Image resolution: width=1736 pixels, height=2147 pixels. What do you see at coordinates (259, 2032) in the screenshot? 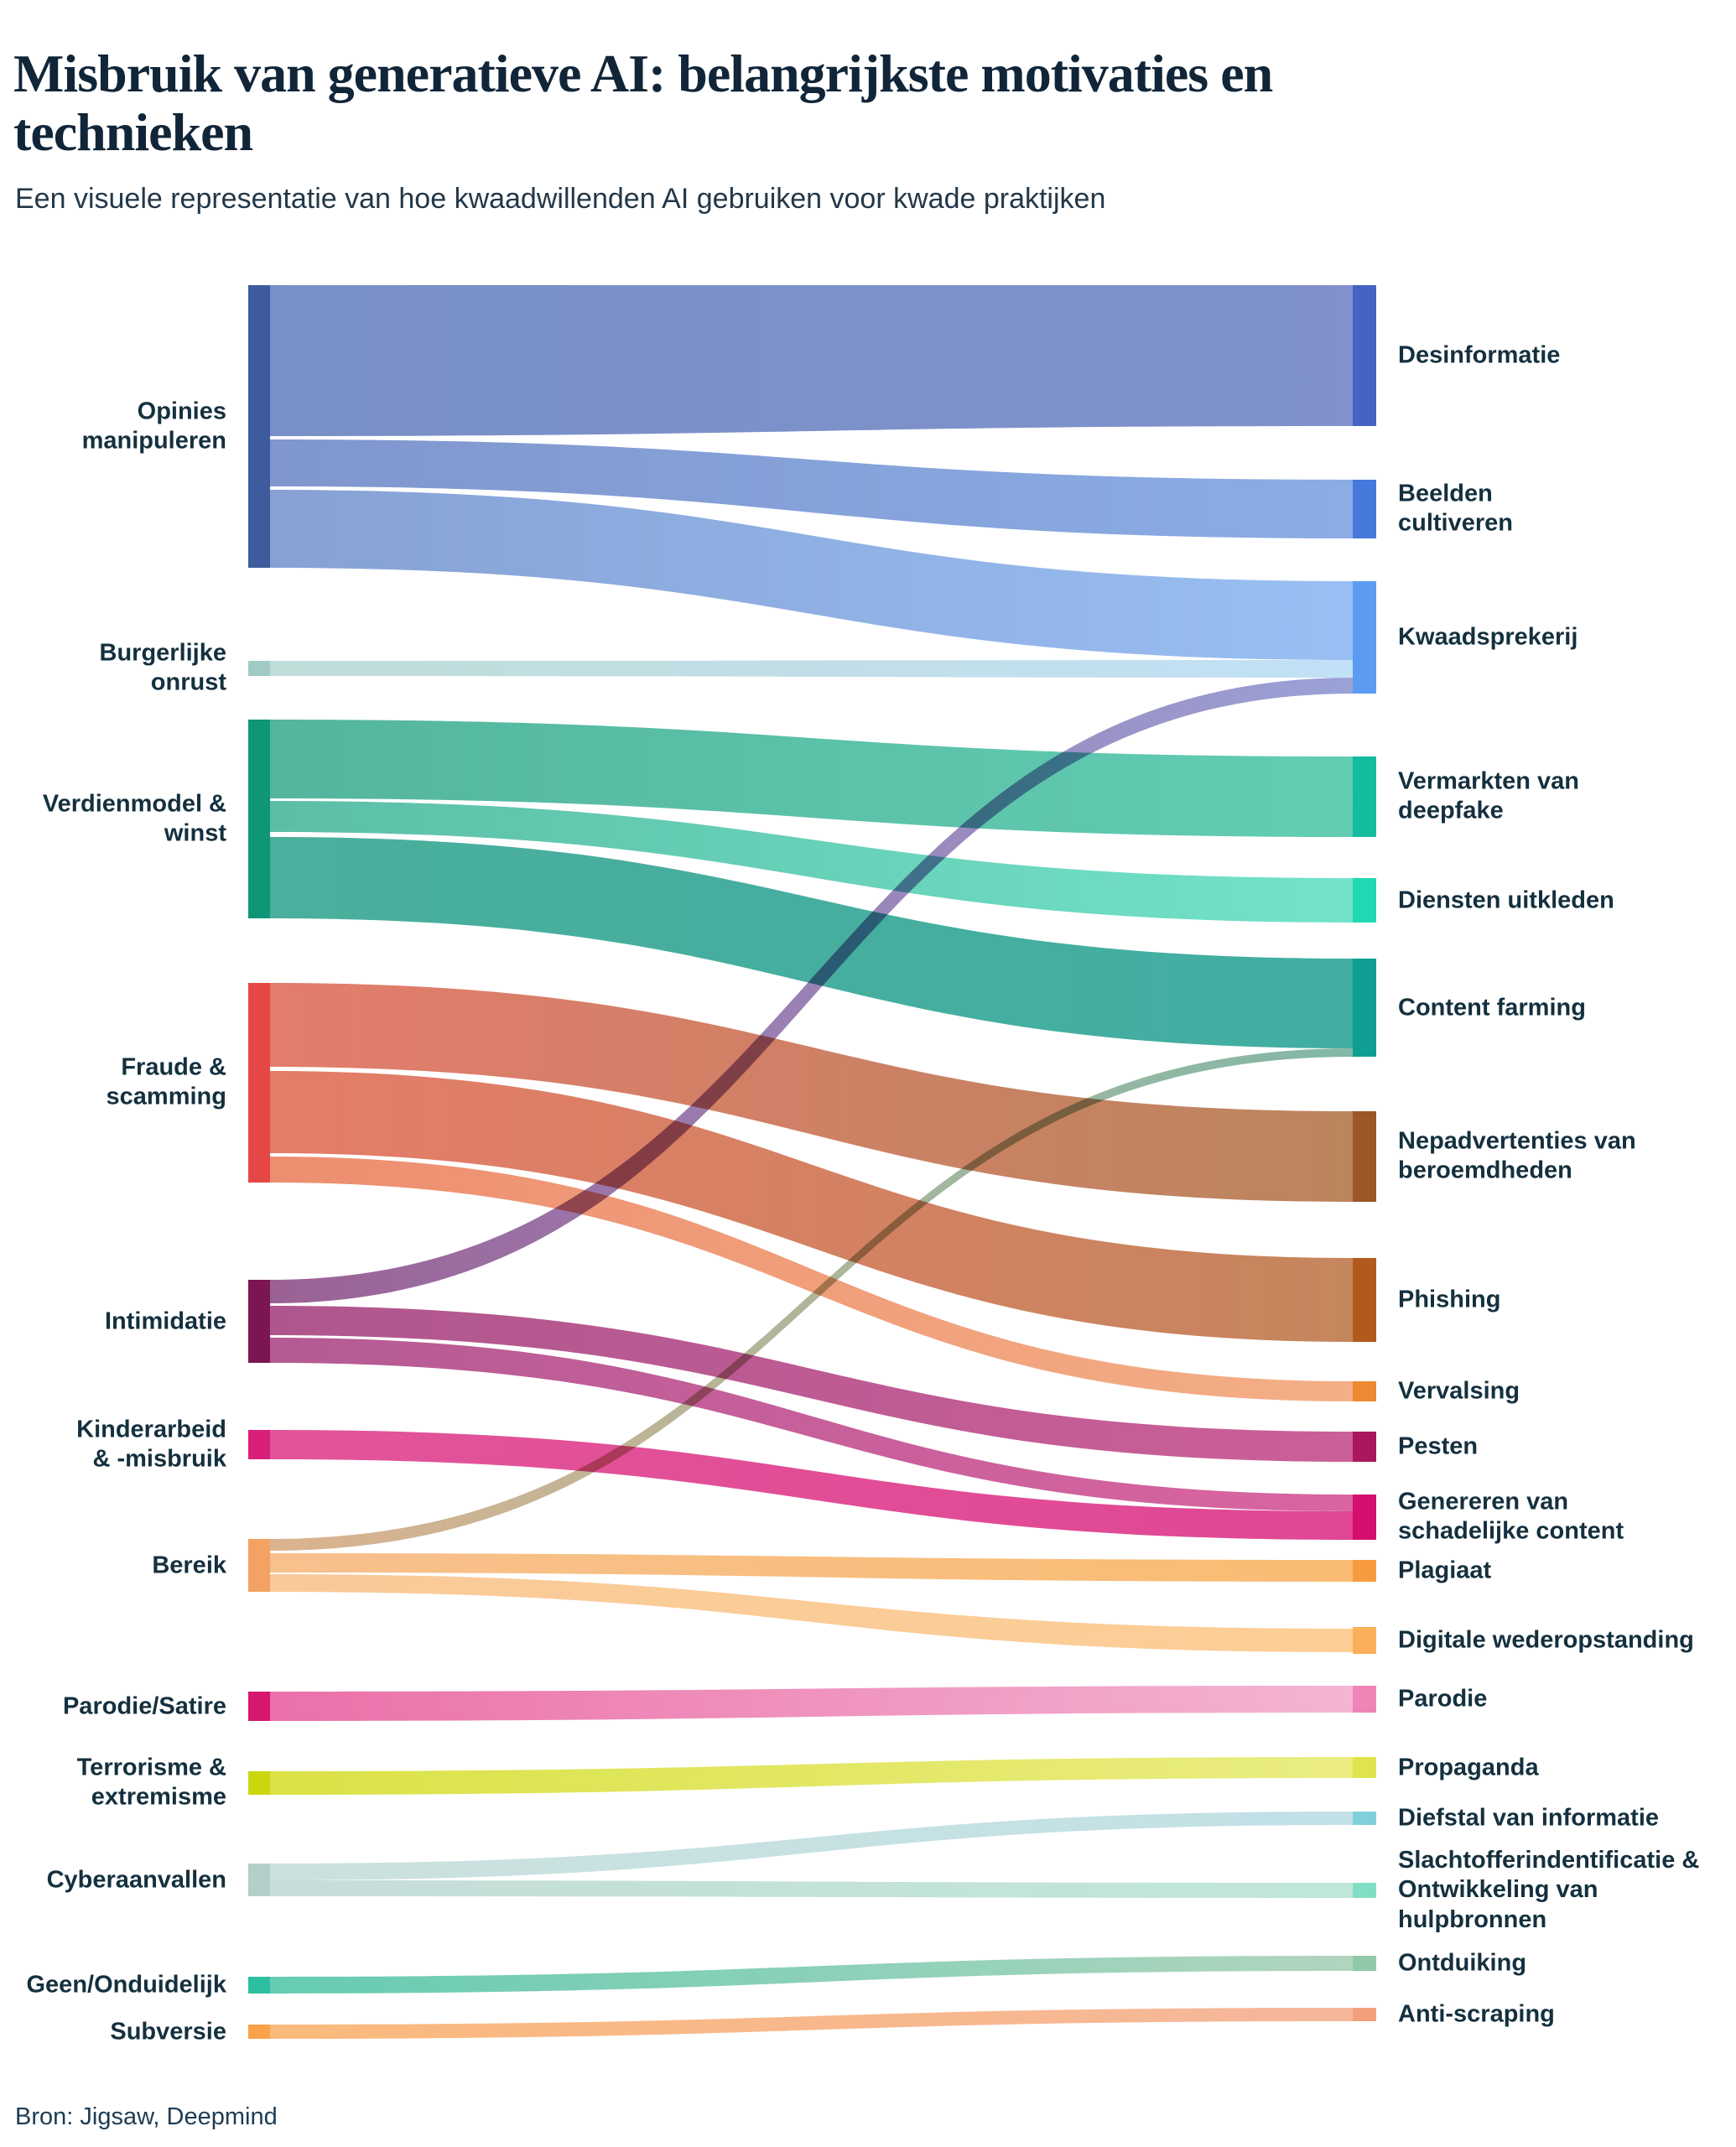
I see `node-subversie` at bounding box center [259, 2032].